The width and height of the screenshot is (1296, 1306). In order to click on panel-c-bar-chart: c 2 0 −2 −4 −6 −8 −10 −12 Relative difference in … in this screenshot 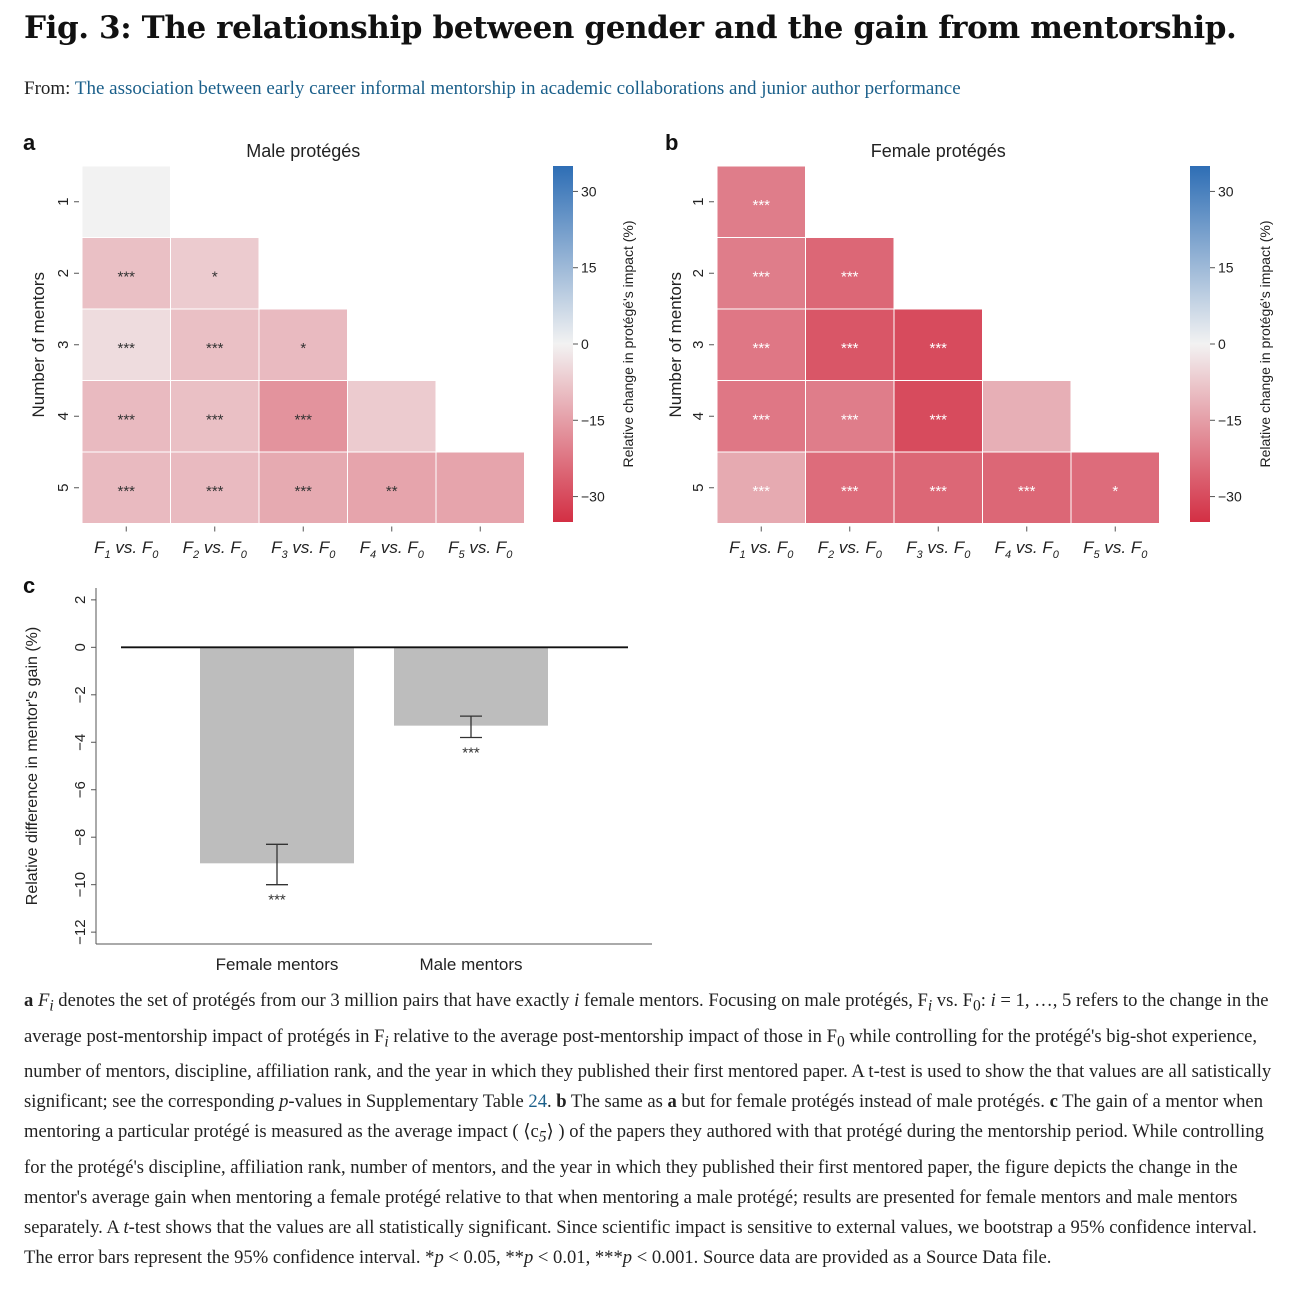, I will do `click(337, 773)`.